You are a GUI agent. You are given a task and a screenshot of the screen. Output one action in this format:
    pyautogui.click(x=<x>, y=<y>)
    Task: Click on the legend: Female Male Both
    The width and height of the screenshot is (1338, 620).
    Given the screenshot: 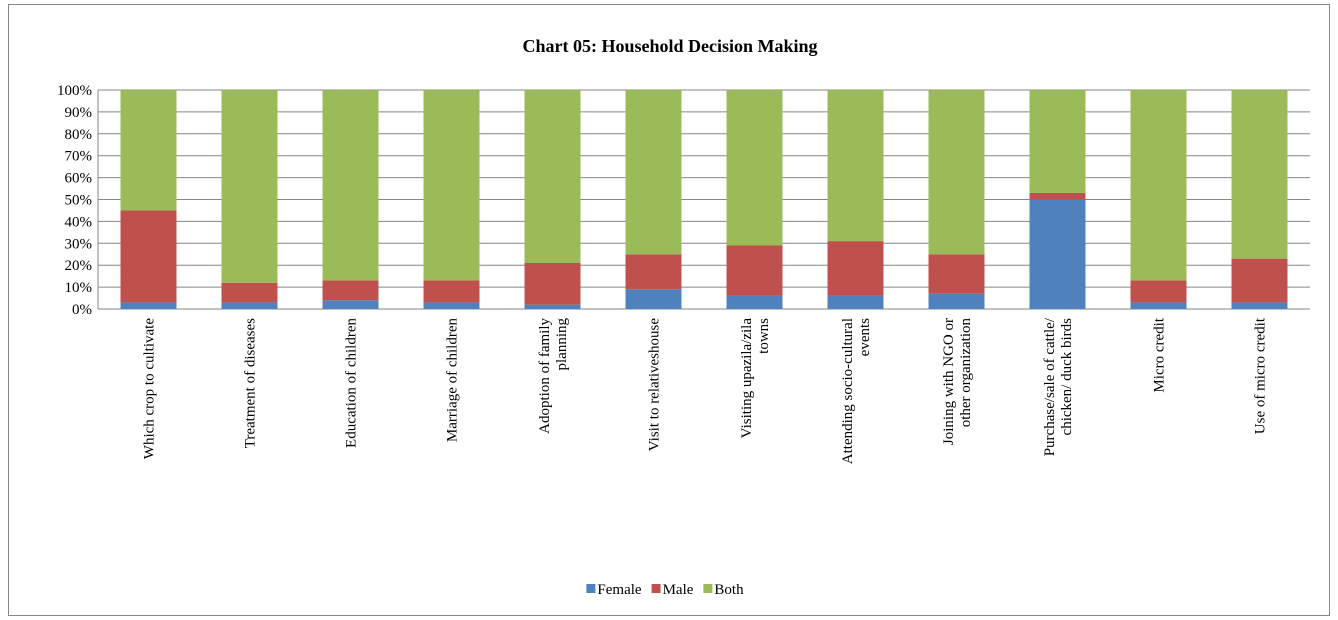 What is the action you would take?
    pyautogui.click(x=665, y=590)
    